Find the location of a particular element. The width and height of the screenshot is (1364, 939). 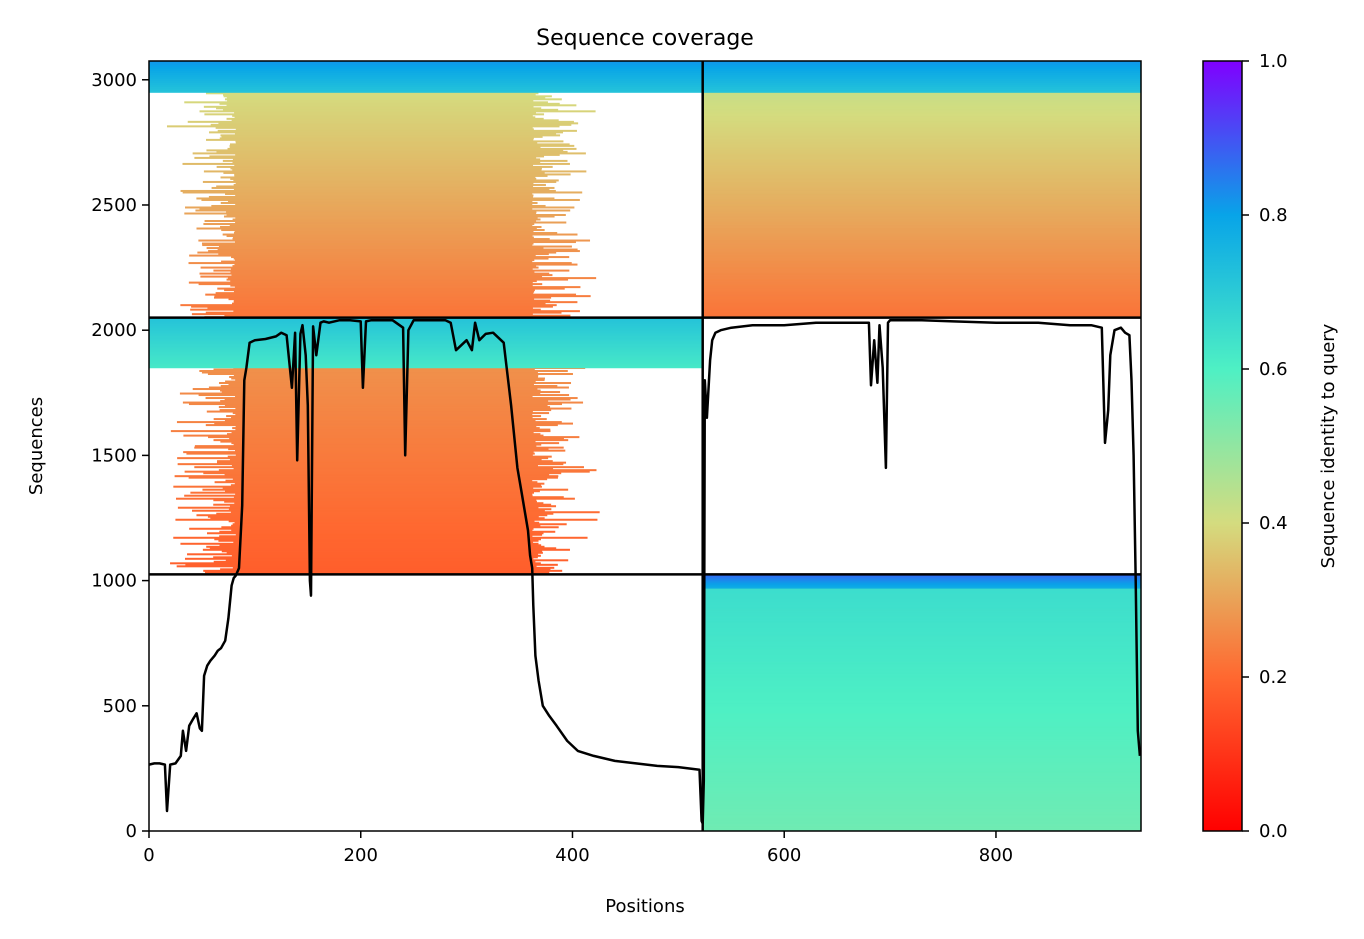

x-axis-label: Positions is located at coordinates (644, 906).